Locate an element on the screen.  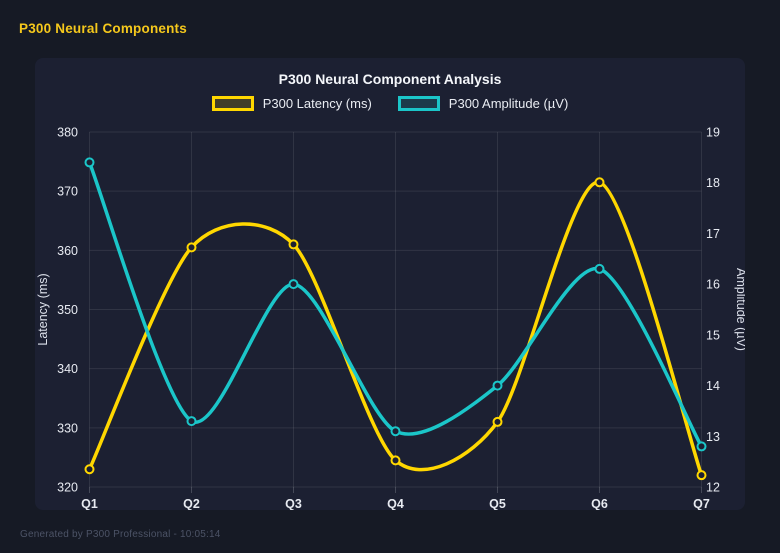
left-axis-tick-label: 370 is located at coordinates (67, 192).